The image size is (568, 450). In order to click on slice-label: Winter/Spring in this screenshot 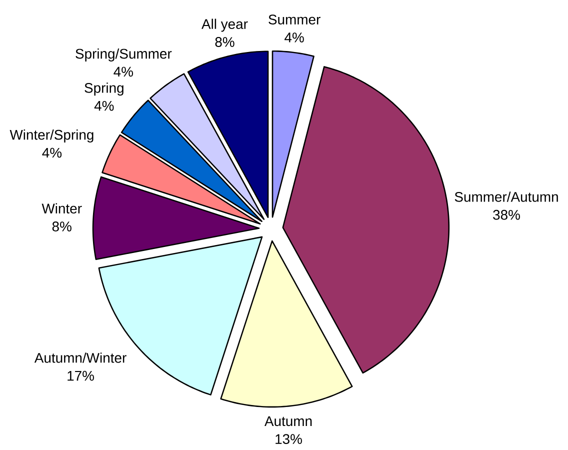, I will do `click(52, 136)`.